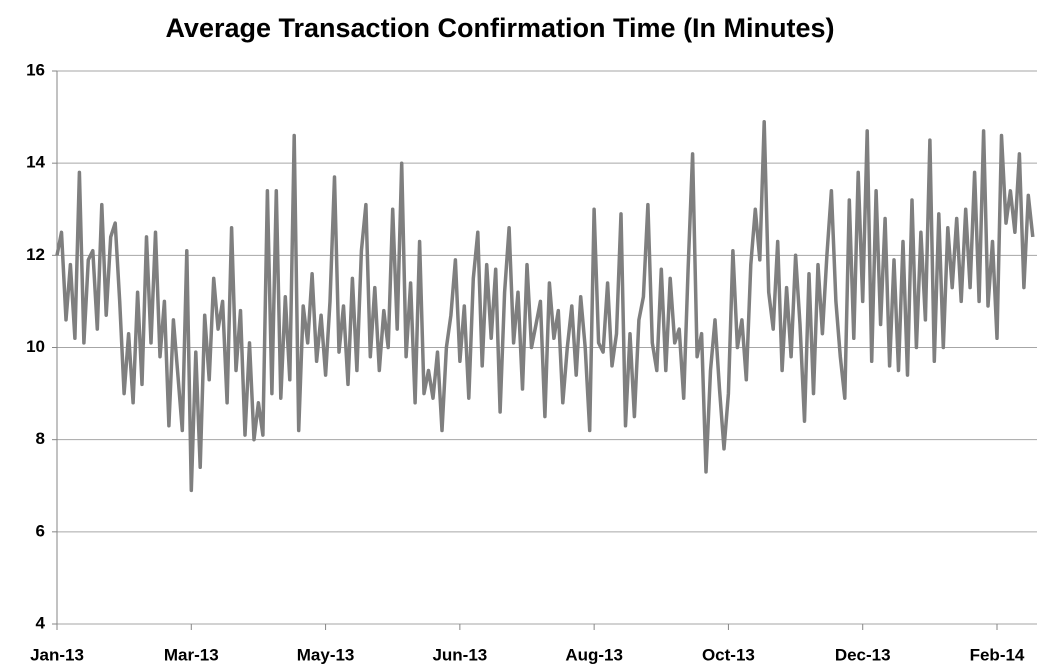  I want to click on y-tick-label: 16, so click(35, 69).